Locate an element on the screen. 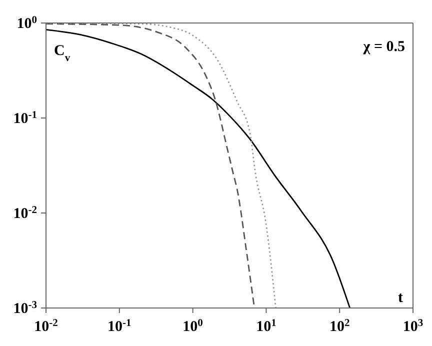 This screenshot has width=432, height=346. y-tick-label: 10$^{-3}$ is located at coordinates (25, 308).